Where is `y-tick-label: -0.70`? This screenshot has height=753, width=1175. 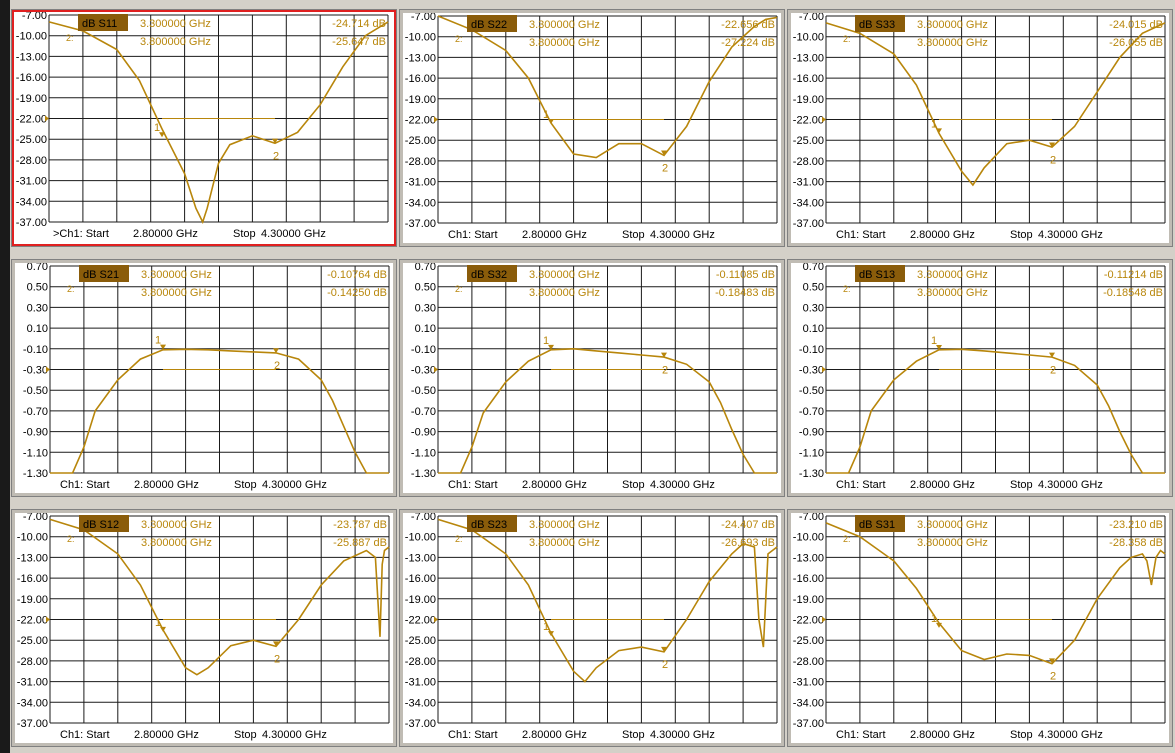 y-tick-label: -0.70 is located at coordinates (811, 412).